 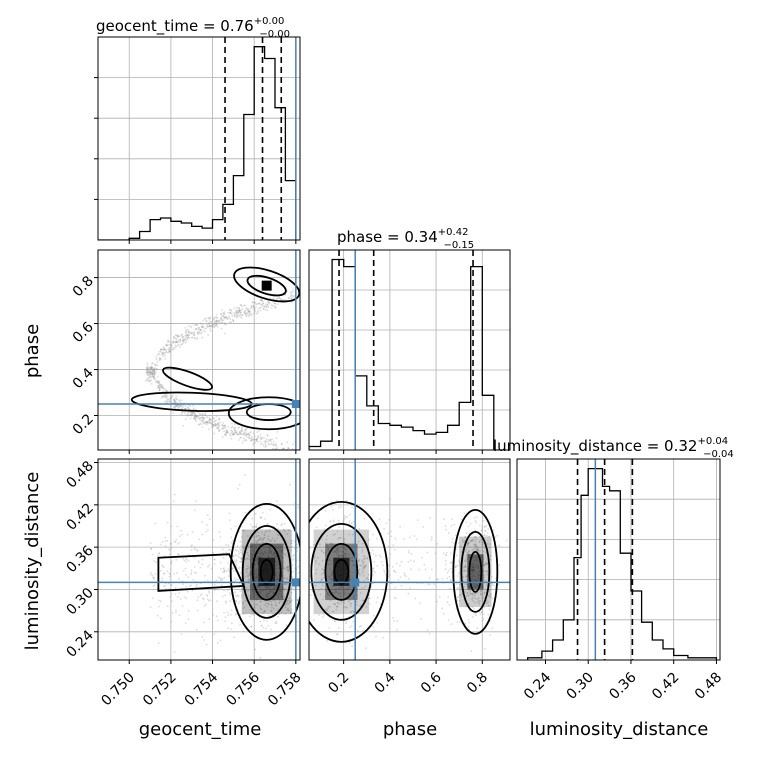 I want to click on x-tick-label: 0.758, so click(x=285, y=690).